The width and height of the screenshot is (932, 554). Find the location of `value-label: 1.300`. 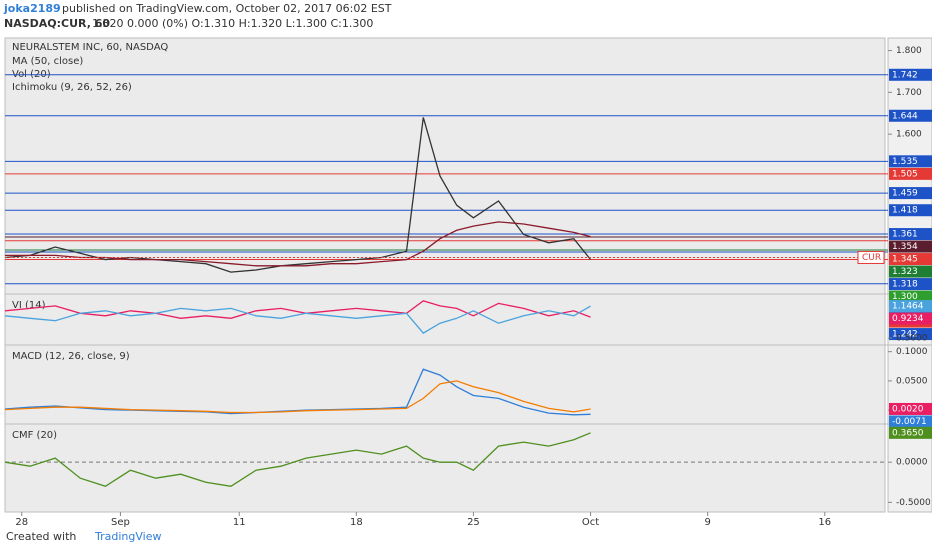

value-label: 1.300 is located at coordinates (905, 297).